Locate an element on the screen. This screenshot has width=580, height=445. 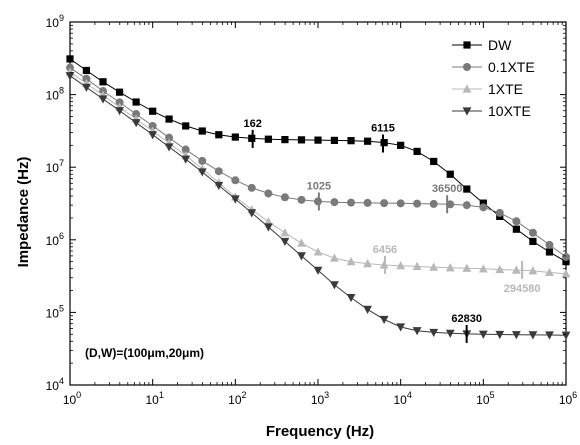
legend-item: 1XTE is located at coordinates (487, 89).